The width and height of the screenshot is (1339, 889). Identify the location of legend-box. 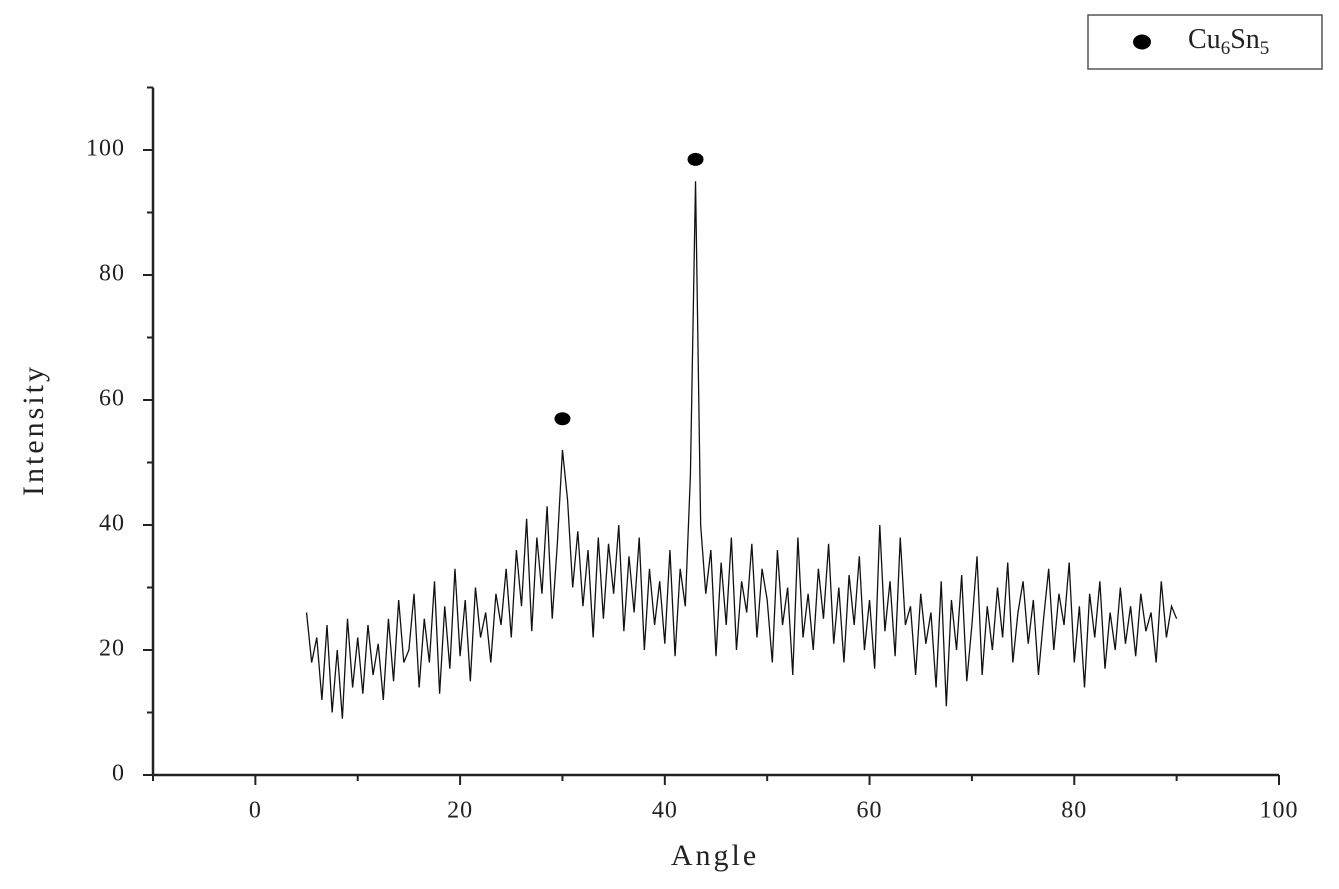
(1205, 42).